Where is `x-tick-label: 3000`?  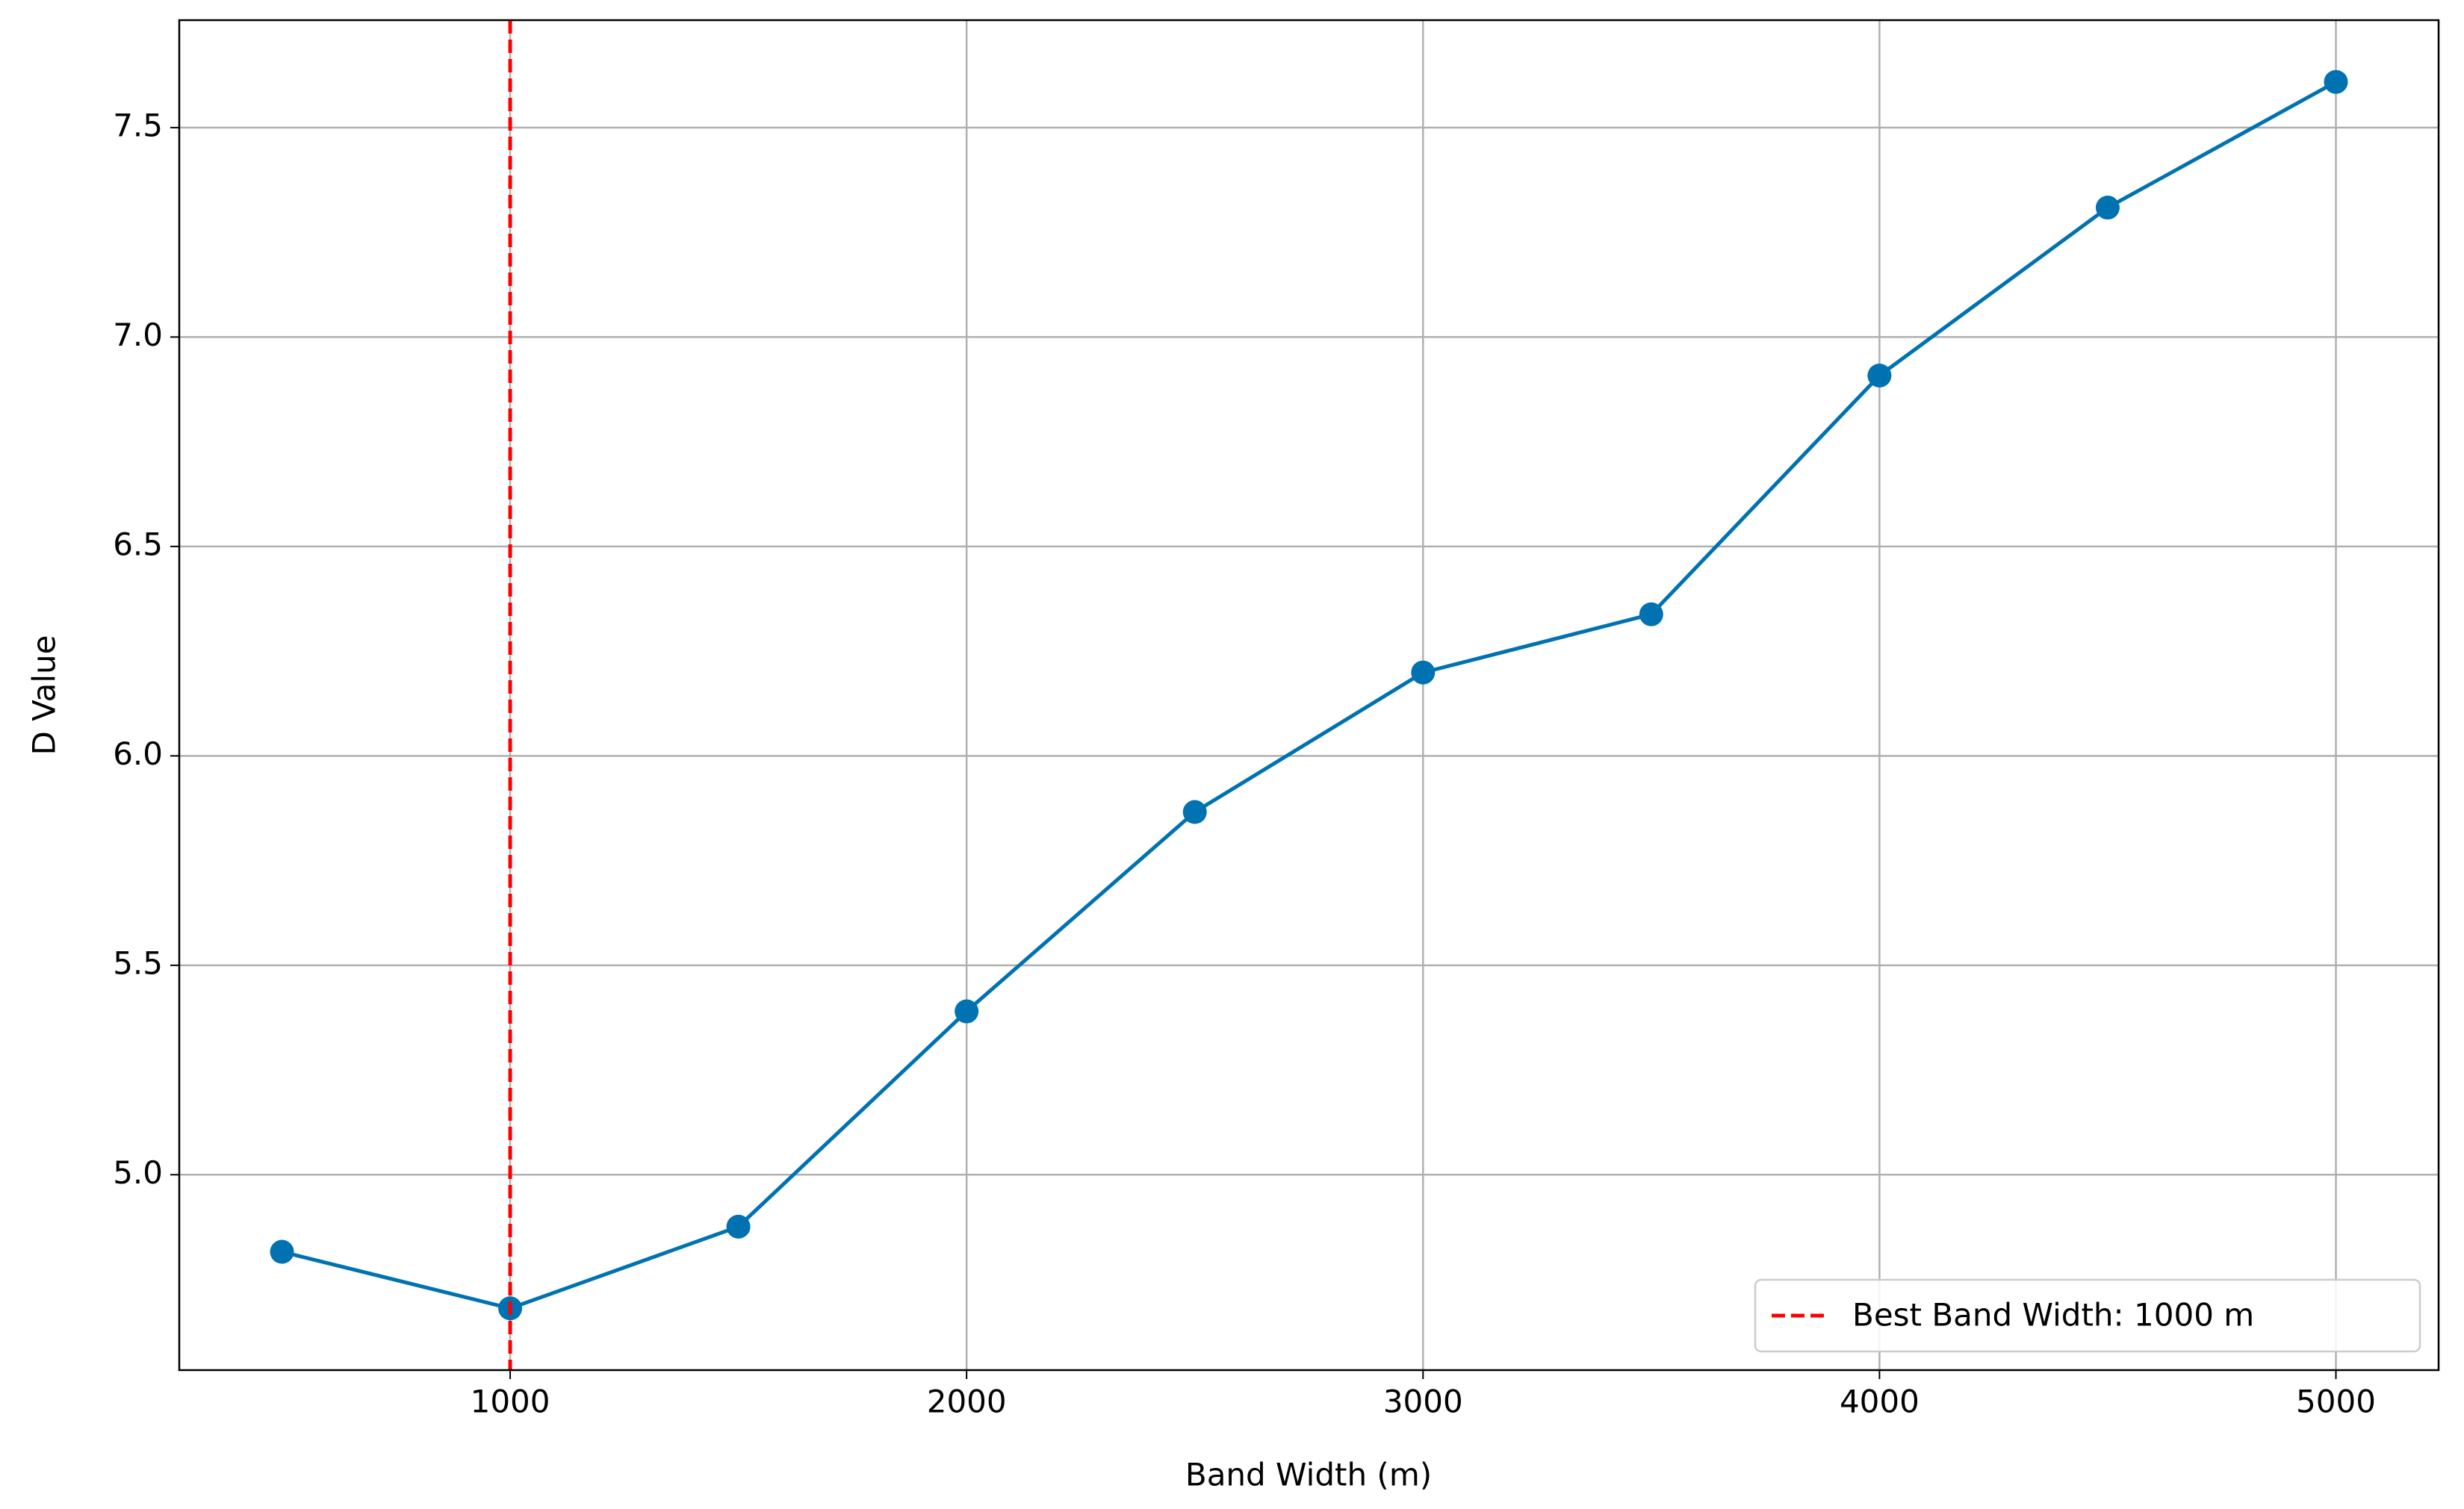 x-tick-label: 3000 is located at coordinates (1423, 1402).